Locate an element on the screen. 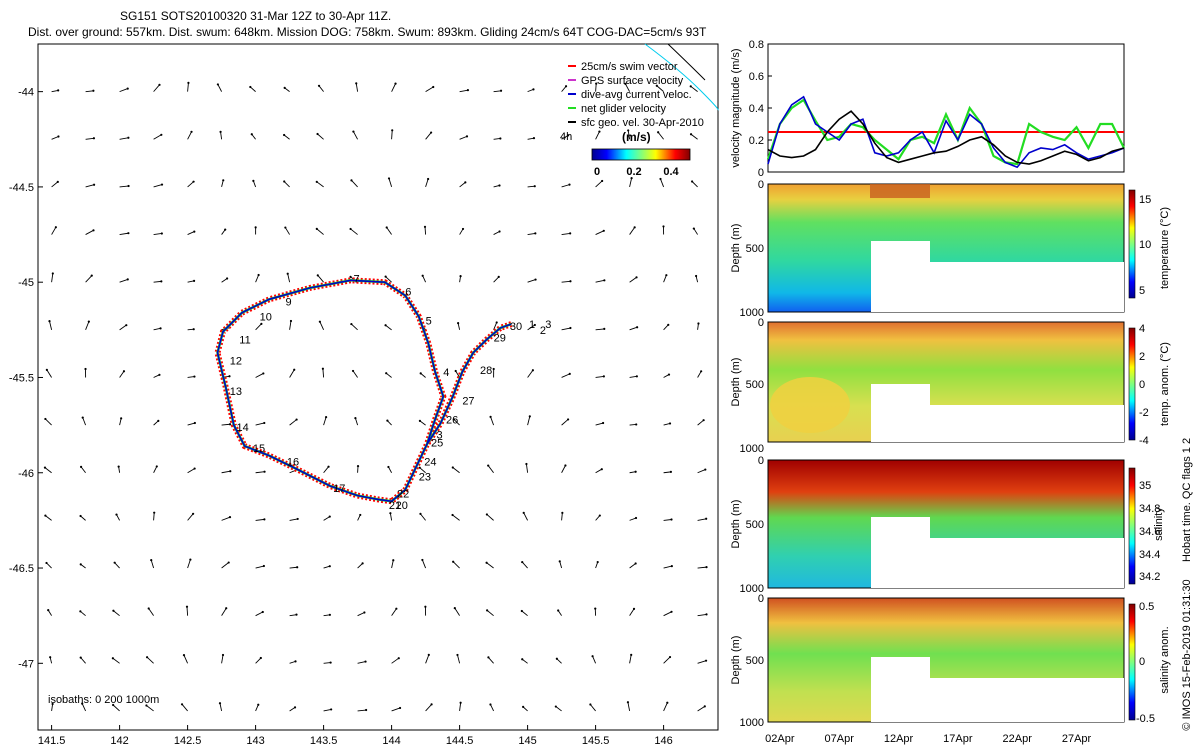 The image size is (1200, 750). map-y-tick-label: -45.5 is located at coordinates (21, 378).